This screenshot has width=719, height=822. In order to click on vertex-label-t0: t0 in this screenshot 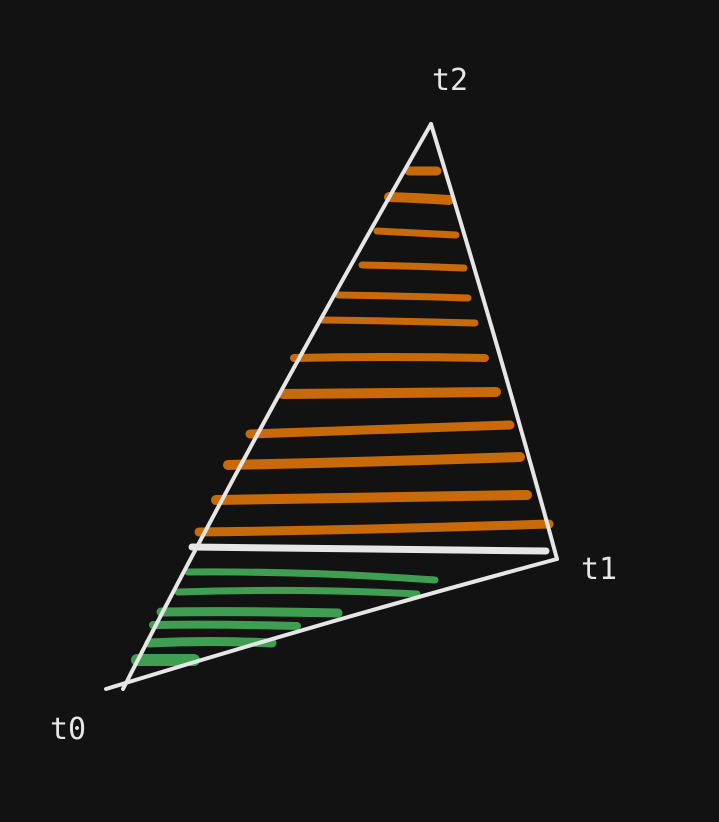, I will do `click(68, 729)`.